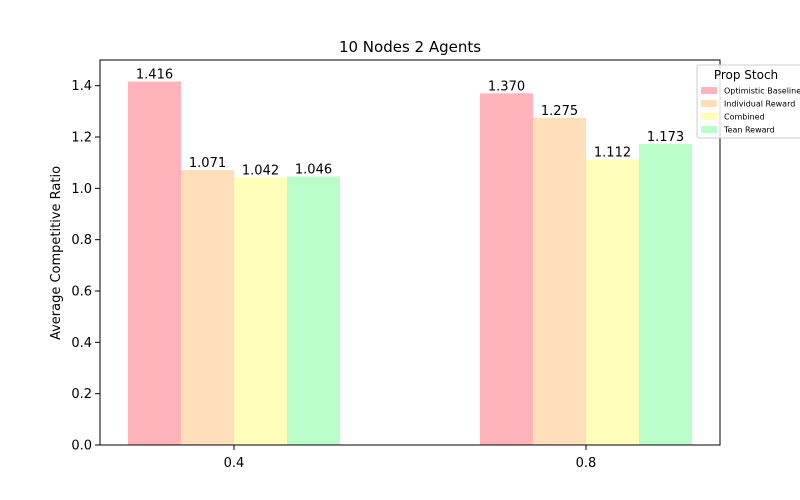  Describe the element at coordinates (260, 171) in the screenshot. I see `bar-value-label: 1.042` at that location.